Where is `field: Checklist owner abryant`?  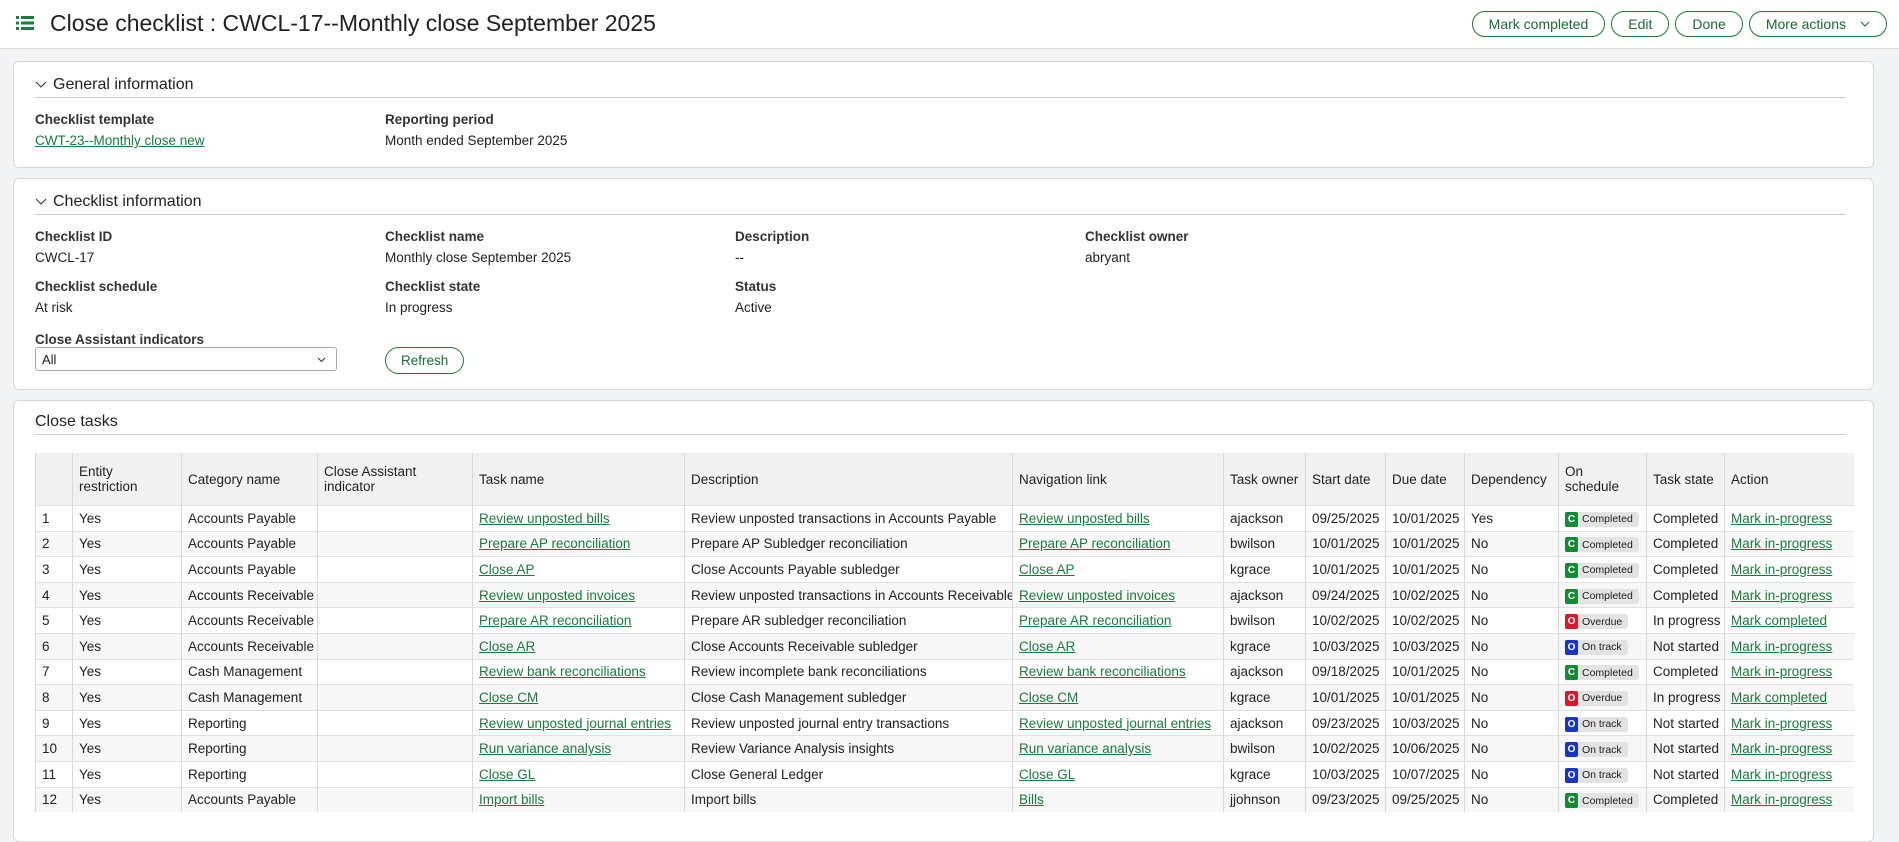
field: Checklist owner abryant is located at coordinates (1255, 247).